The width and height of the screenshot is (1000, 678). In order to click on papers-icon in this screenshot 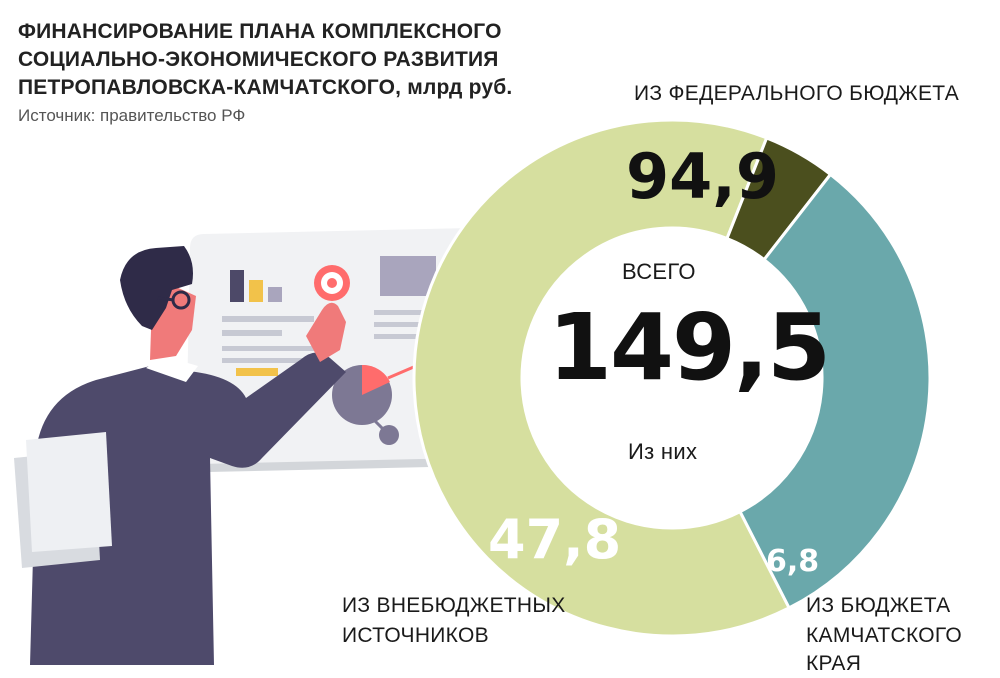, I will do `click(63, 500)`.